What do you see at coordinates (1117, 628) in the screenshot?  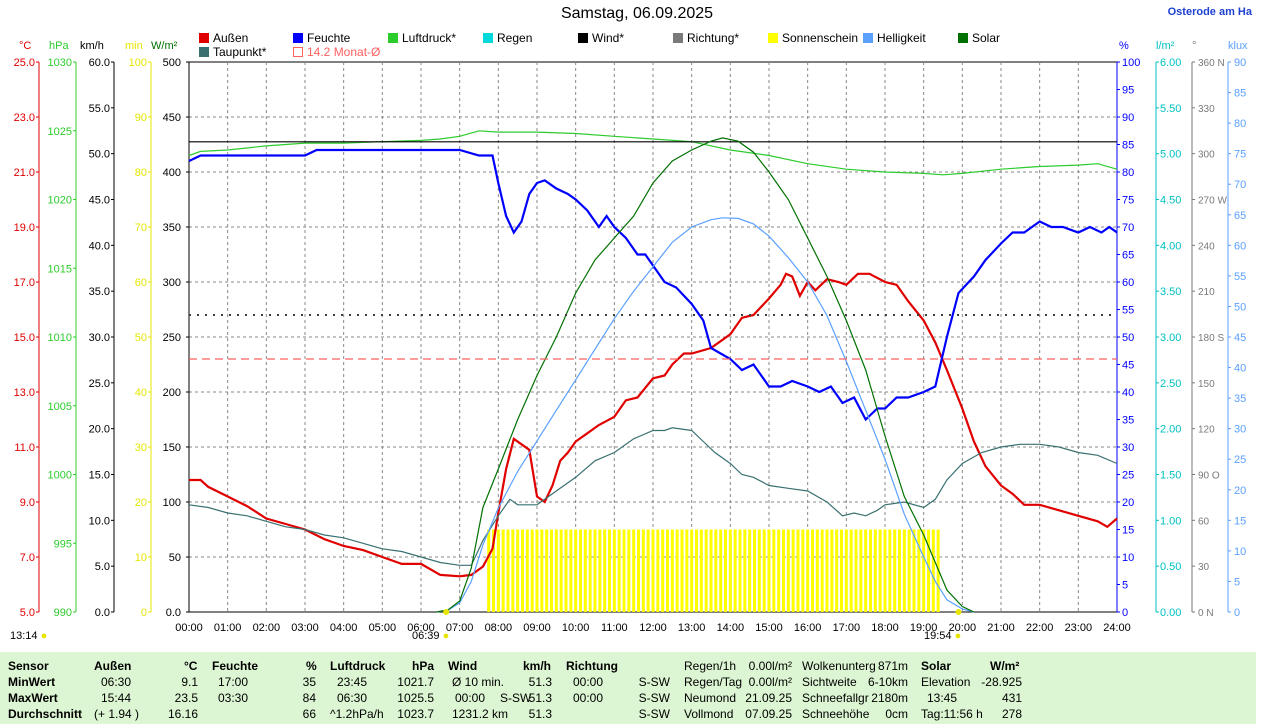 I see `x-tick-label: 24:00` at bounding box center [1117, 628].